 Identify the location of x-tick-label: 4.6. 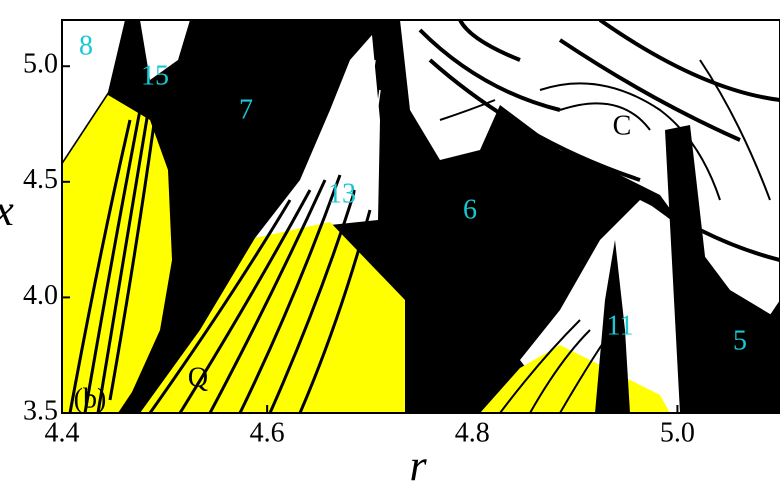
(267, 432).